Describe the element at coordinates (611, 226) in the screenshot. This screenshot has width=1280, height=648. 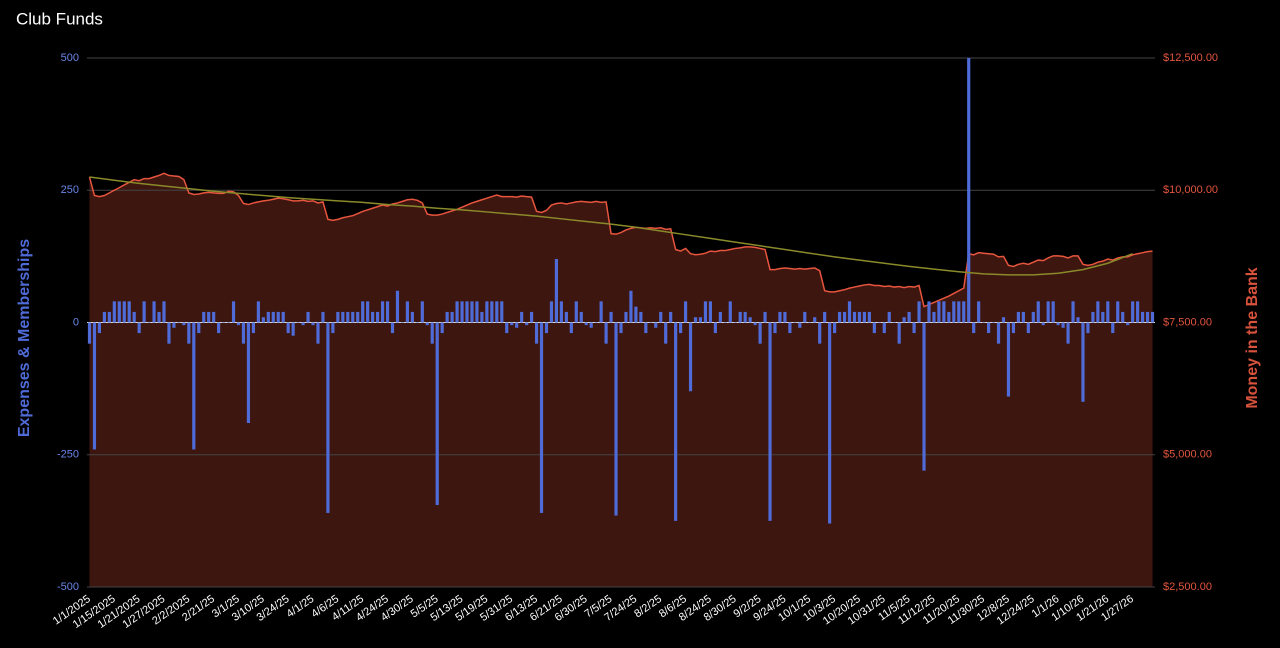
I see `trendline` at that location.